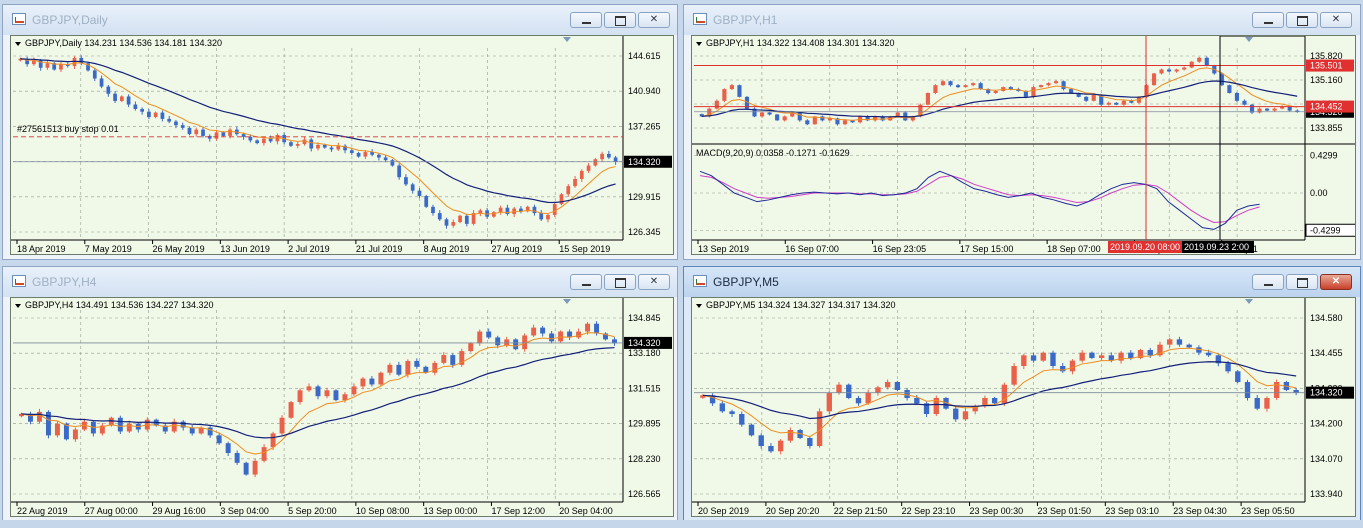  Describe the element at coordinates (1022, 20) in the screenshot. I see `titlebar: GBPJPY,H1 ✕` at that location.